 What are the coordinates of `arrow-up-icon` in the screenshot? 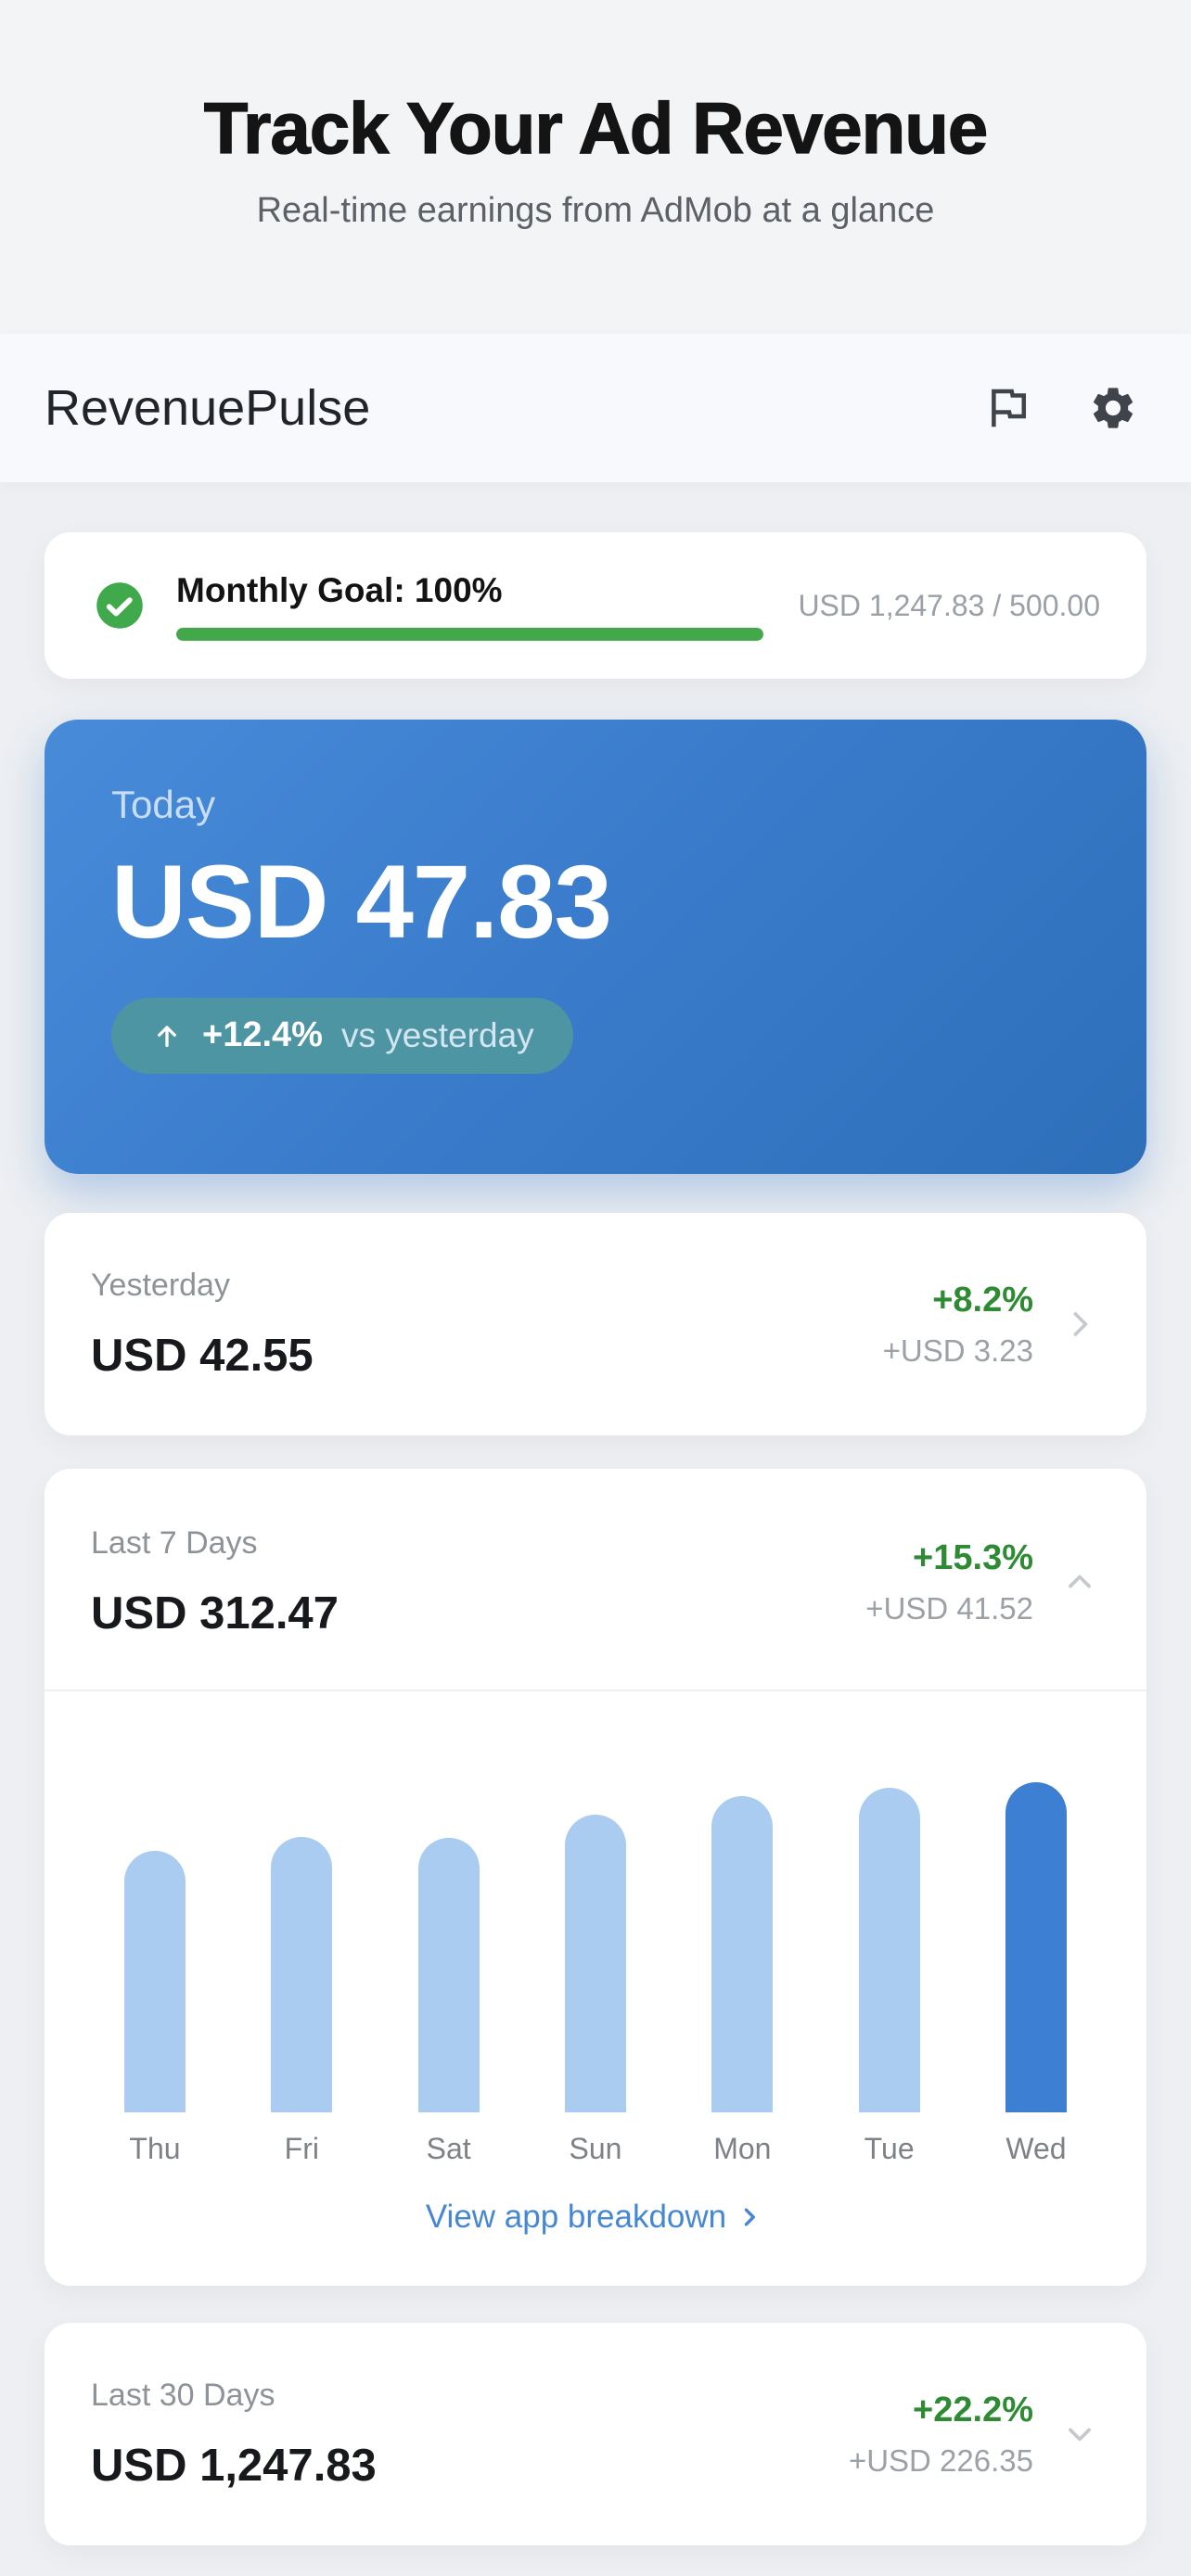 It's located at (167, 1036).